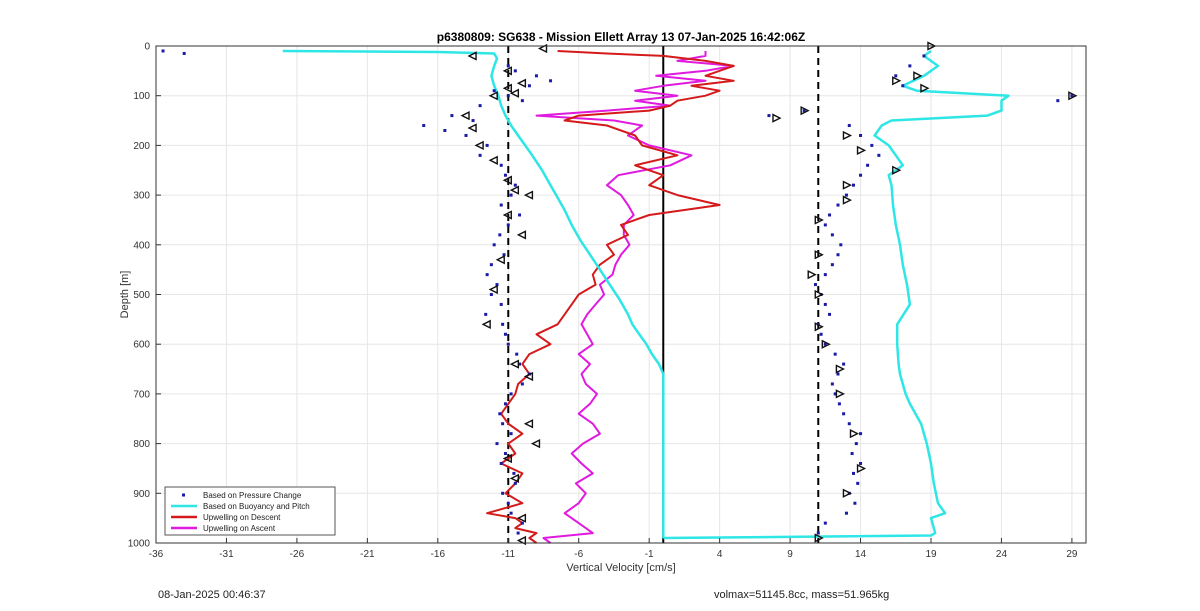  What do you see at coordinates (226, 554) in the screenshot?
I see `x-tick-label: -31` at bounding box center [226, 554].